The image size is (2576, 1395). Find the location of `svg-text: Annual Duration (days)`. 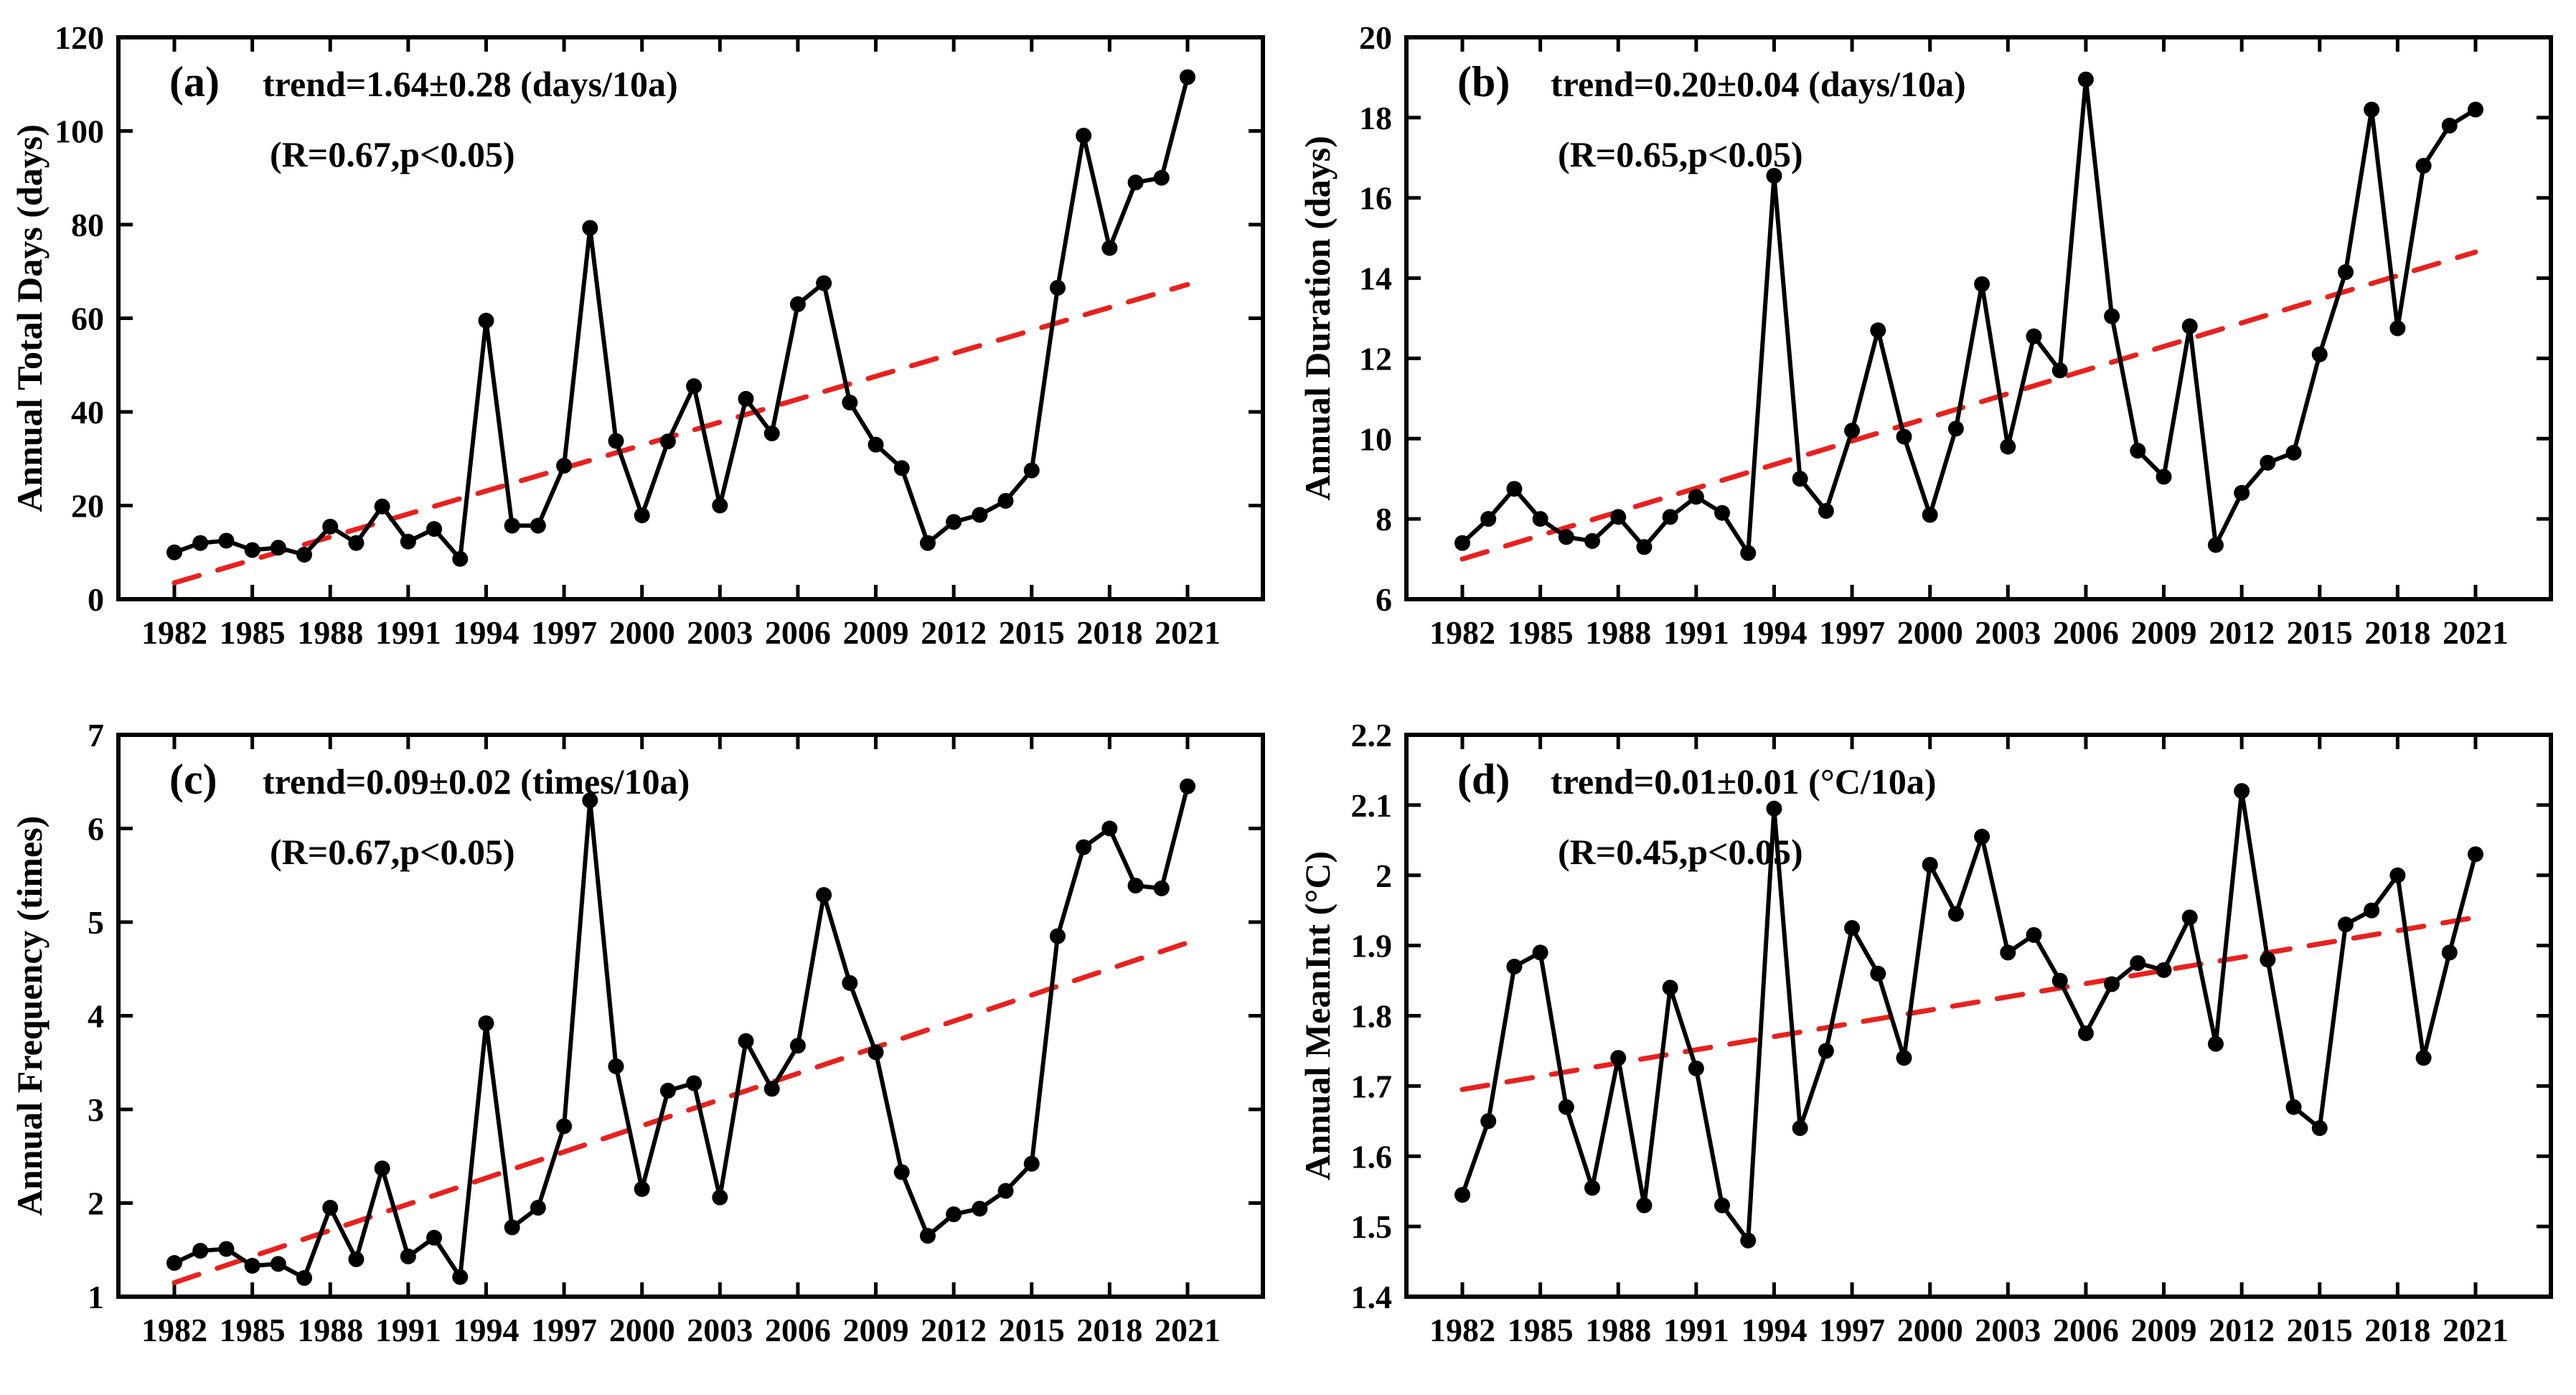

svg-text: Annual Duration (days) is located at coordinates (1317, 318).